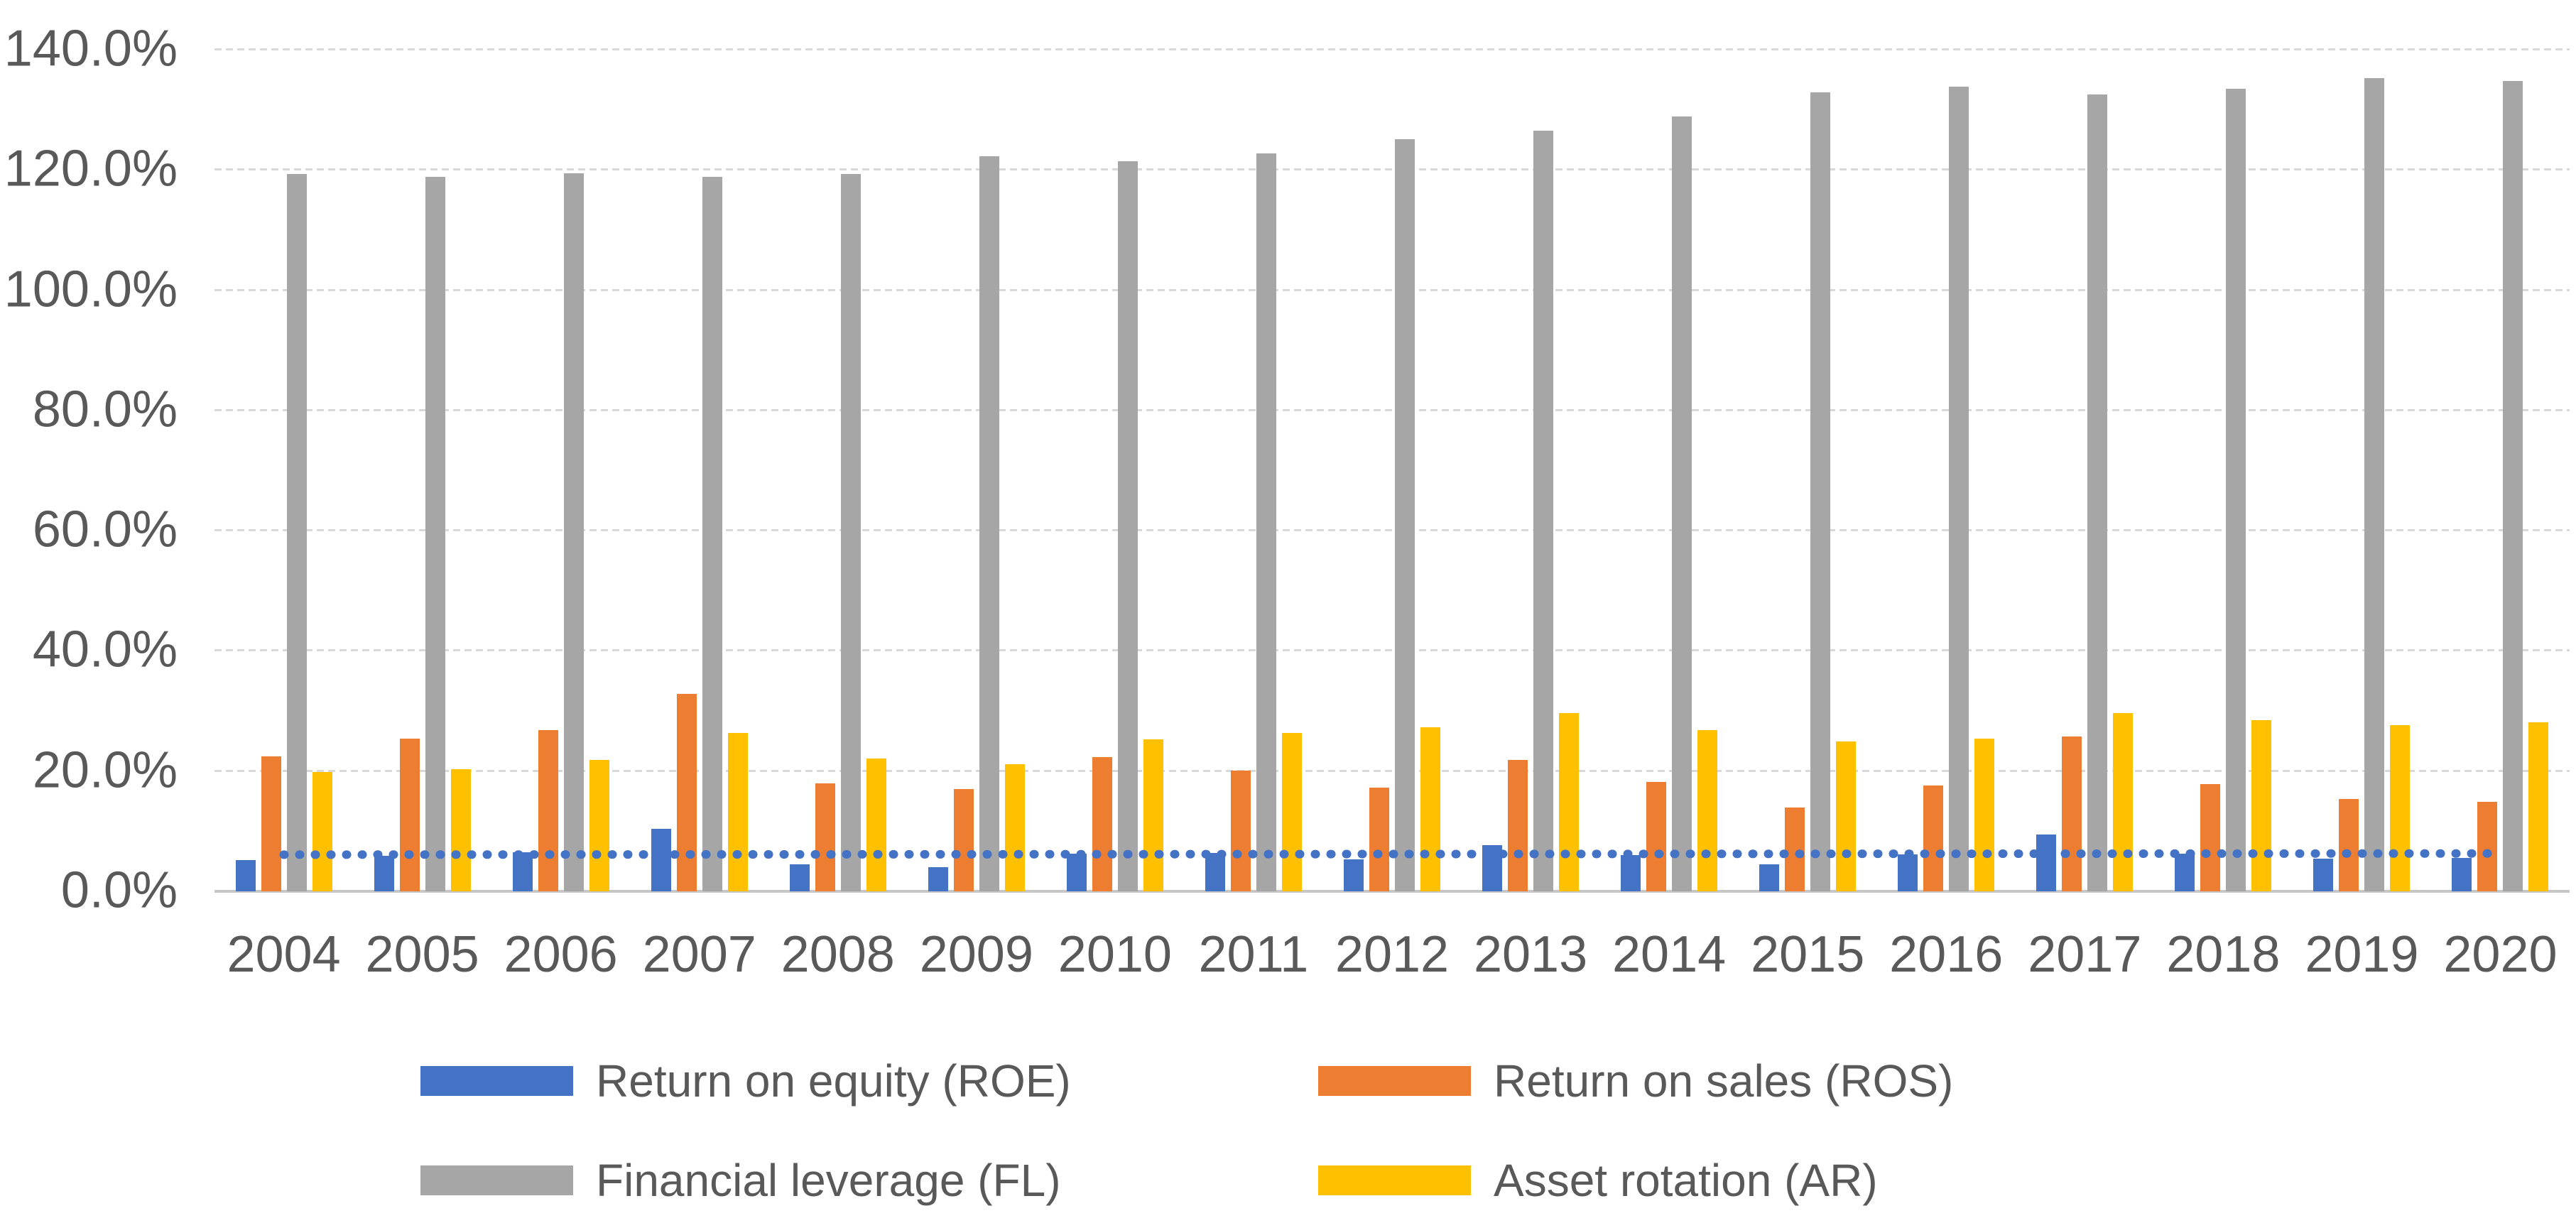  What do you see at coordinates (1393, 954) in the screenshot?
I see `x-tick-label: 2012` at bounding box center [1393, 954].